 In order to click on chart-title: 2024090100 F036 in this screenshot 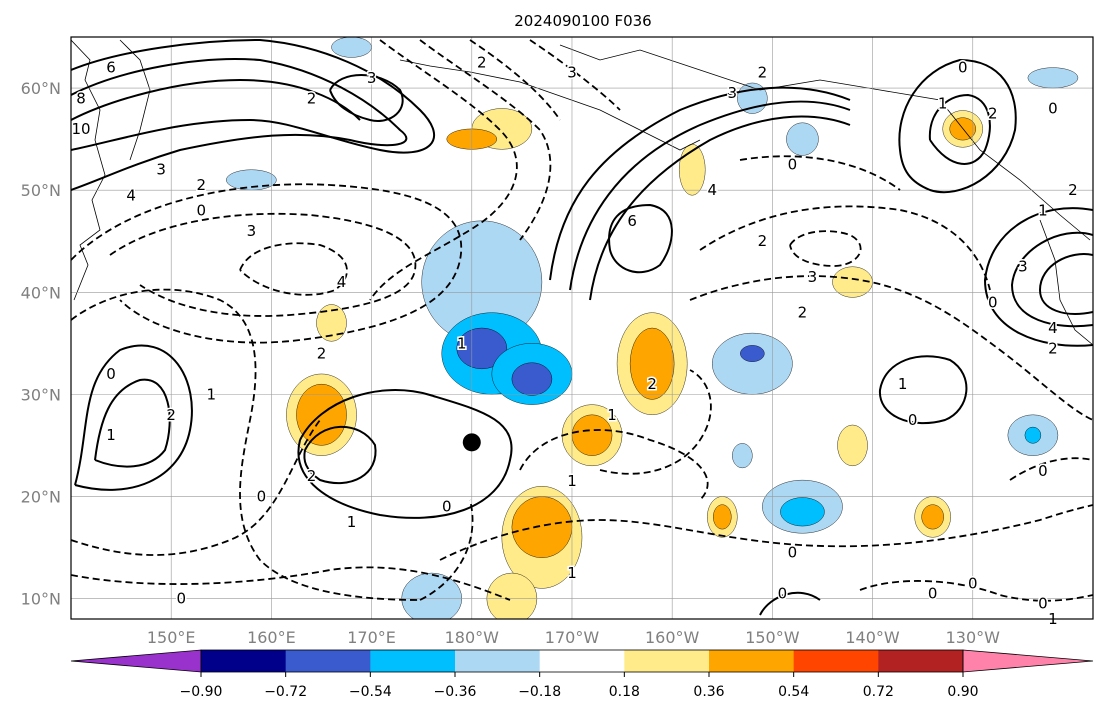, I will do `click(582, 21)`.